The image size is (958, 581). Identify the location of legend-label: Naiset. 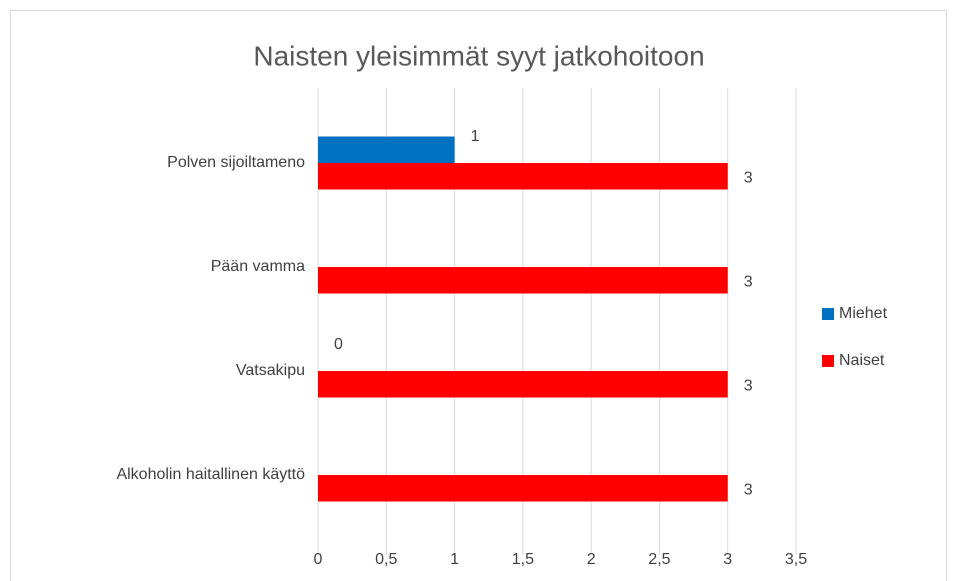
(862, 360).